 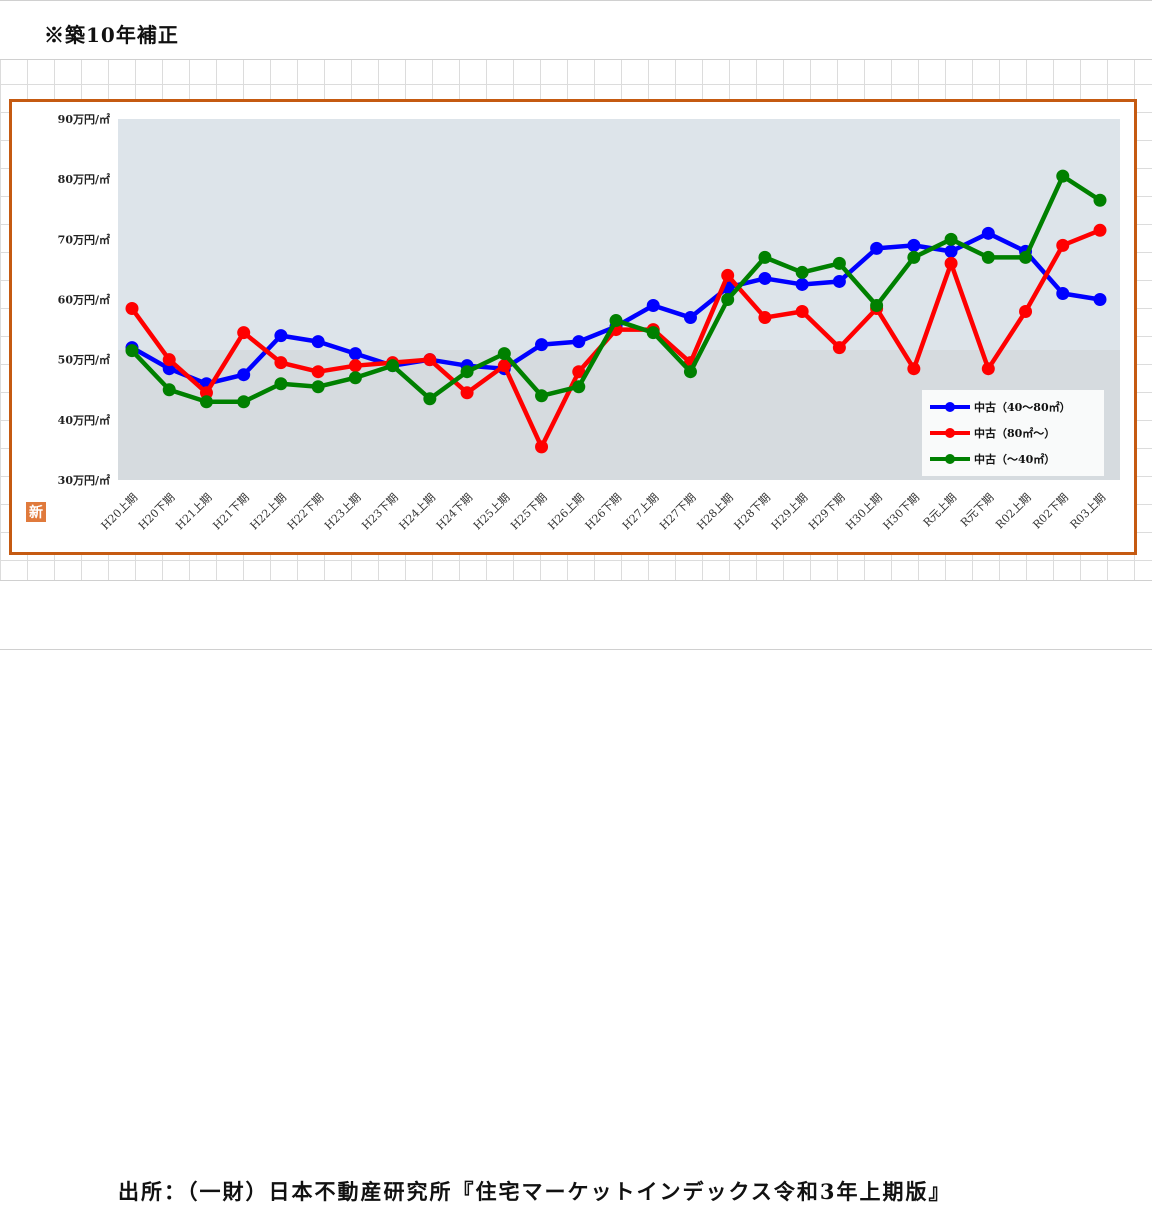 What do you see at coordinates (84, 300) in the screenshot?
I see `y-tick-label: 60万円/㎡` at bounding box center [84, 300].